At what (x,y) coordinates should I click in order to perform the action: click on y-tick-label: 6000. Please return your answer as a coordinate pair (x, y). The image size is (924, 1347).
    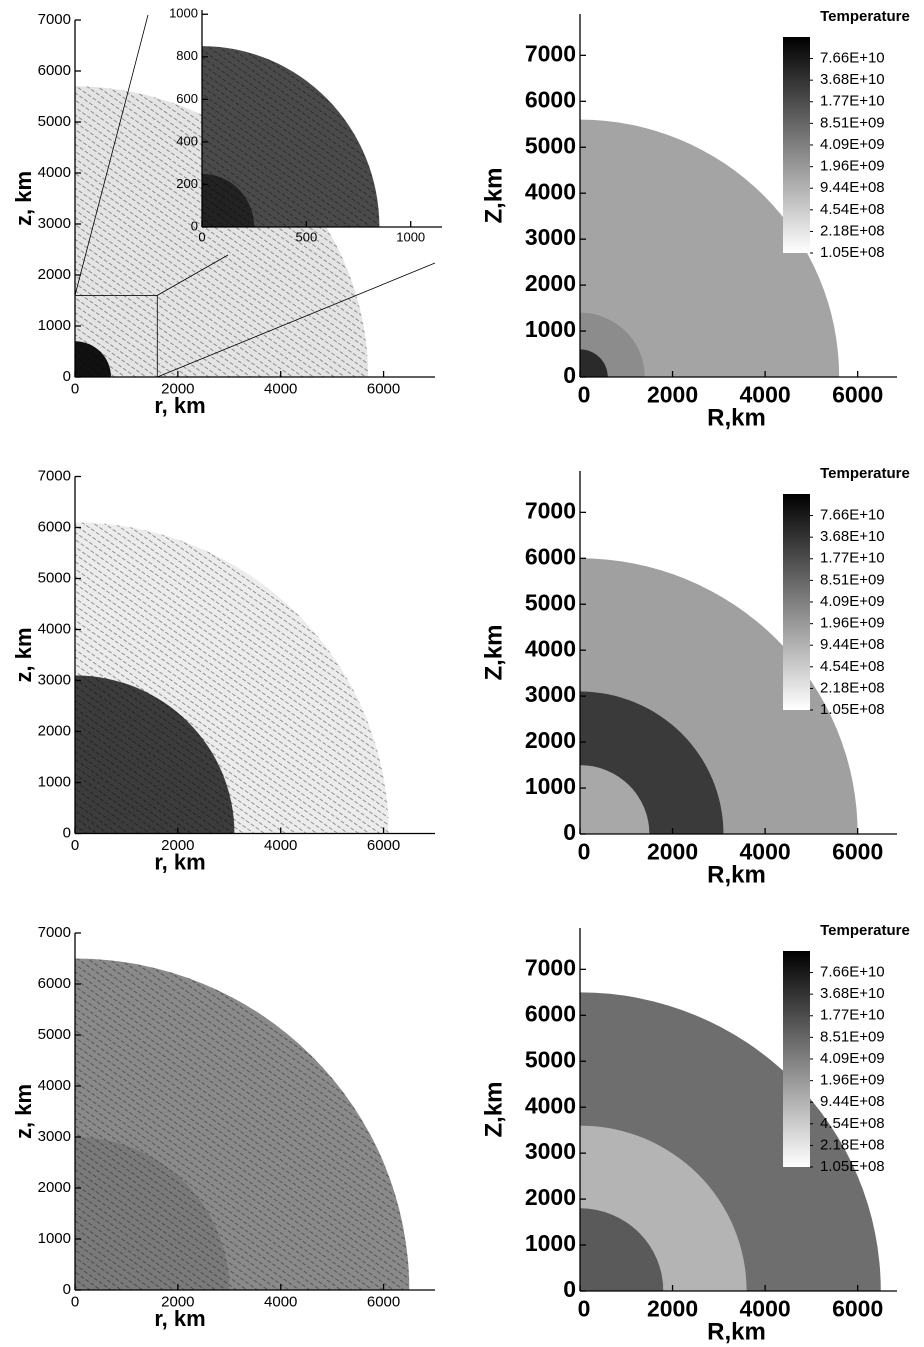
    Looking at the image, I should click on (550, 99).